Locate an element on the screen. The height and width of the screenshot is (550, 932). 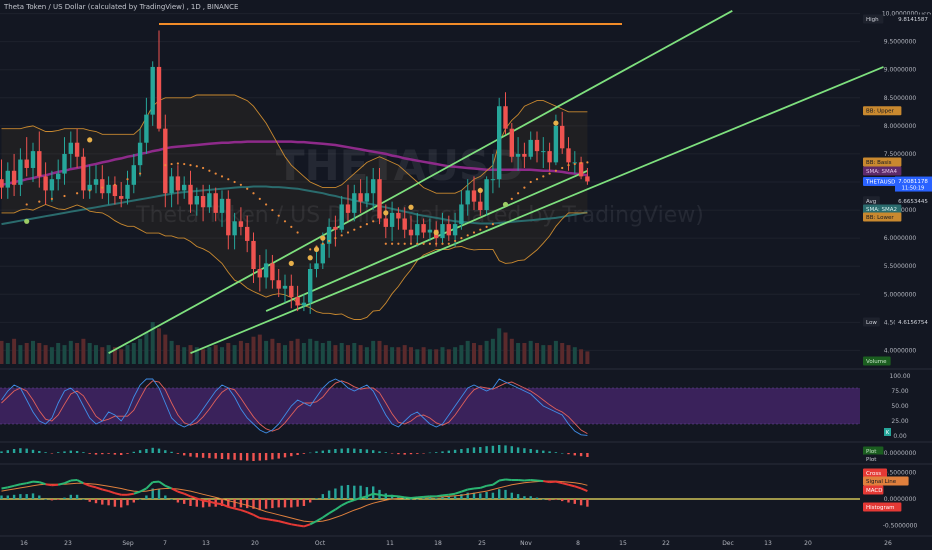
high-value-tag-bg is located at coordinates (913, 19).